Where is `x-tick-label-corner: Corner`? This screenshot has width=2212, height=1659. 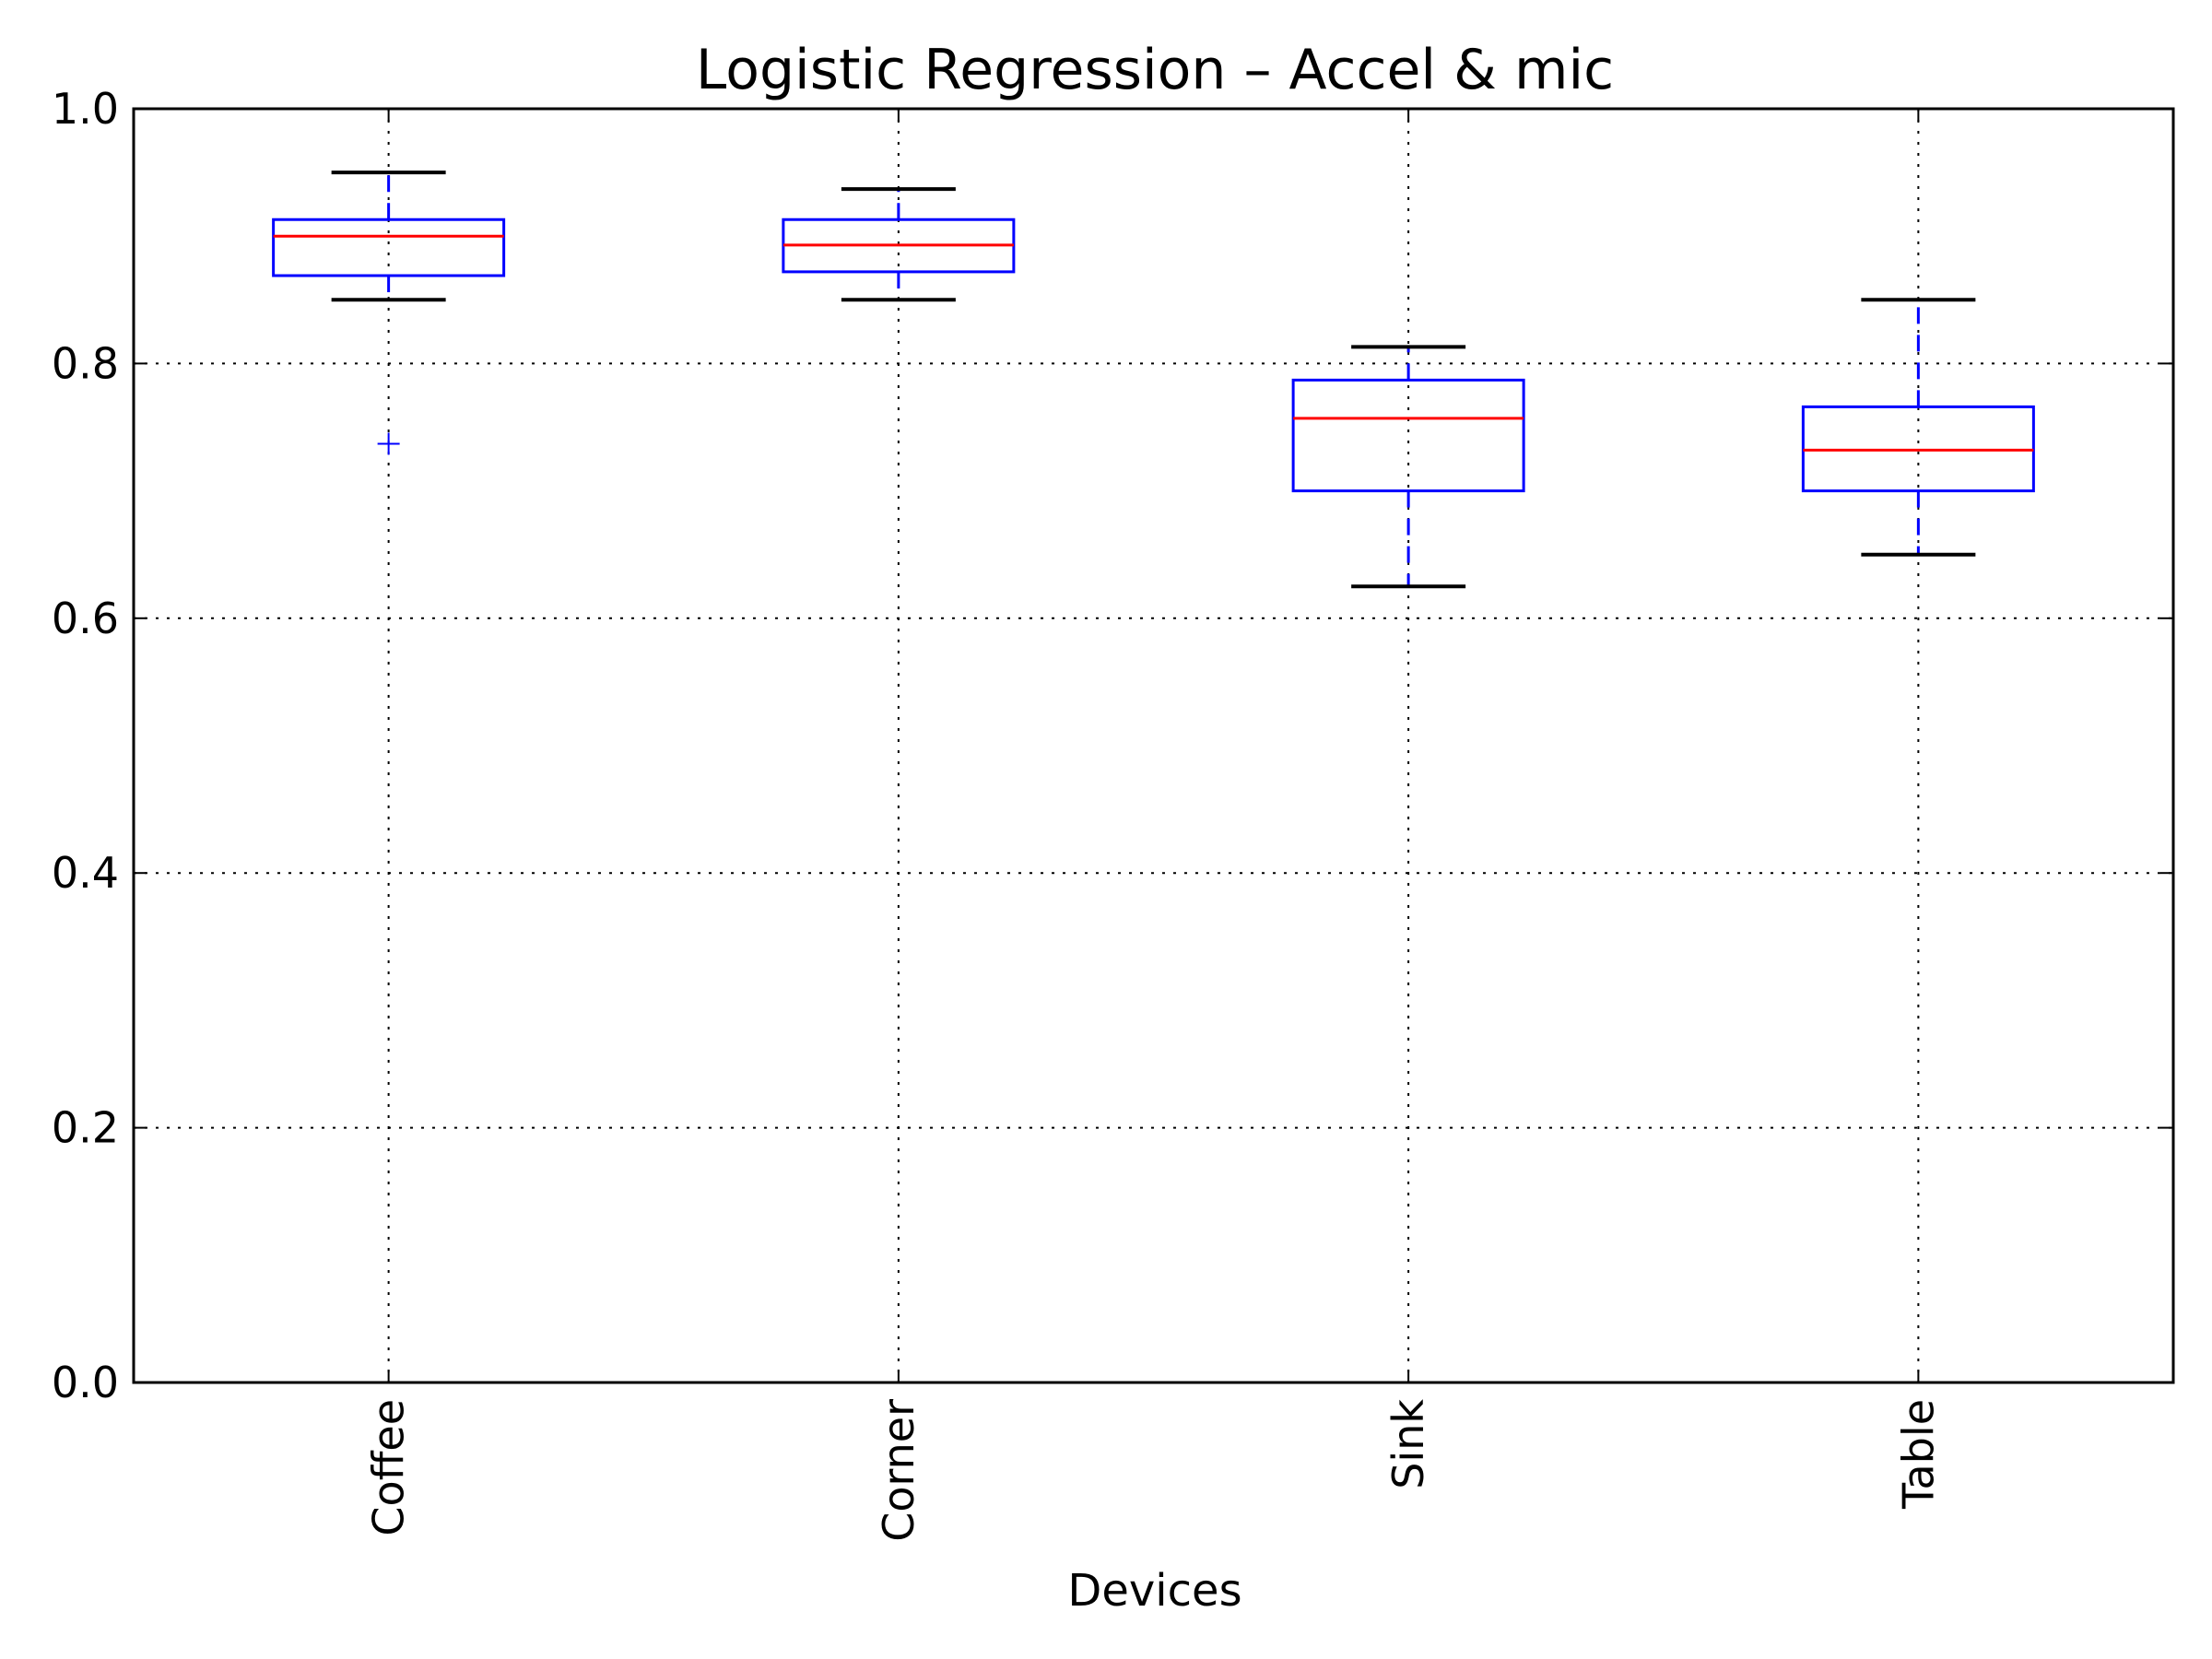
x-tick-label-corner: Corner is located at coordinates (899, 1470).